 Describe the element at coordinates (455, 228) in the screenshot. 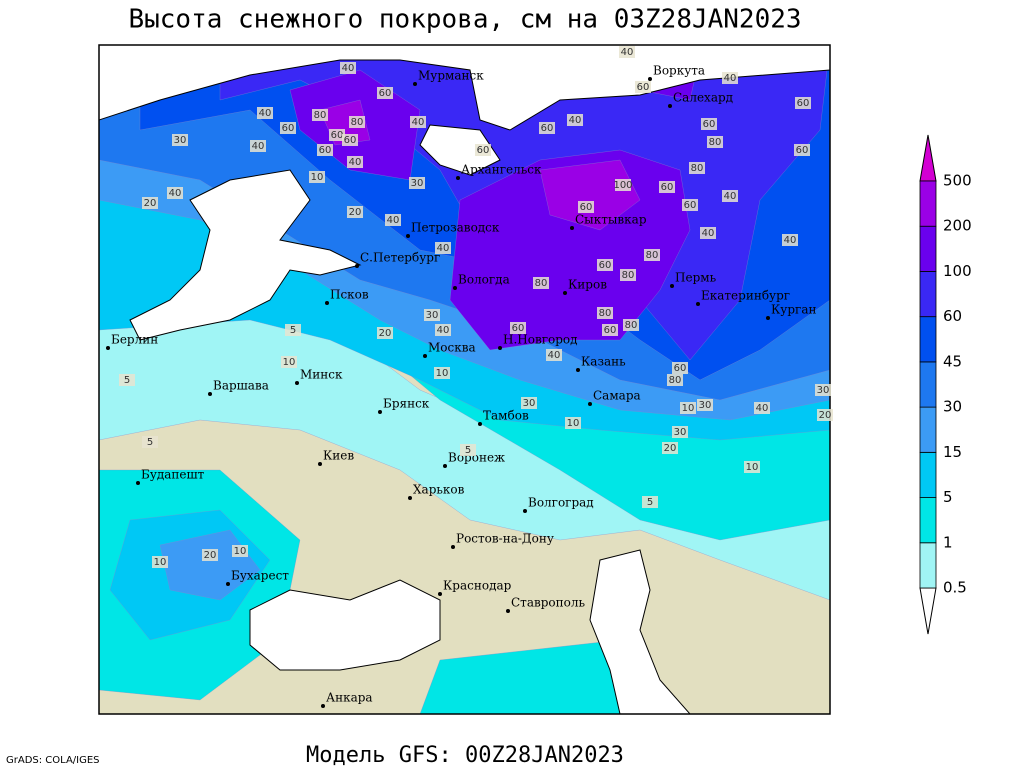

I see `city-label: Петрозаводск` at that location.